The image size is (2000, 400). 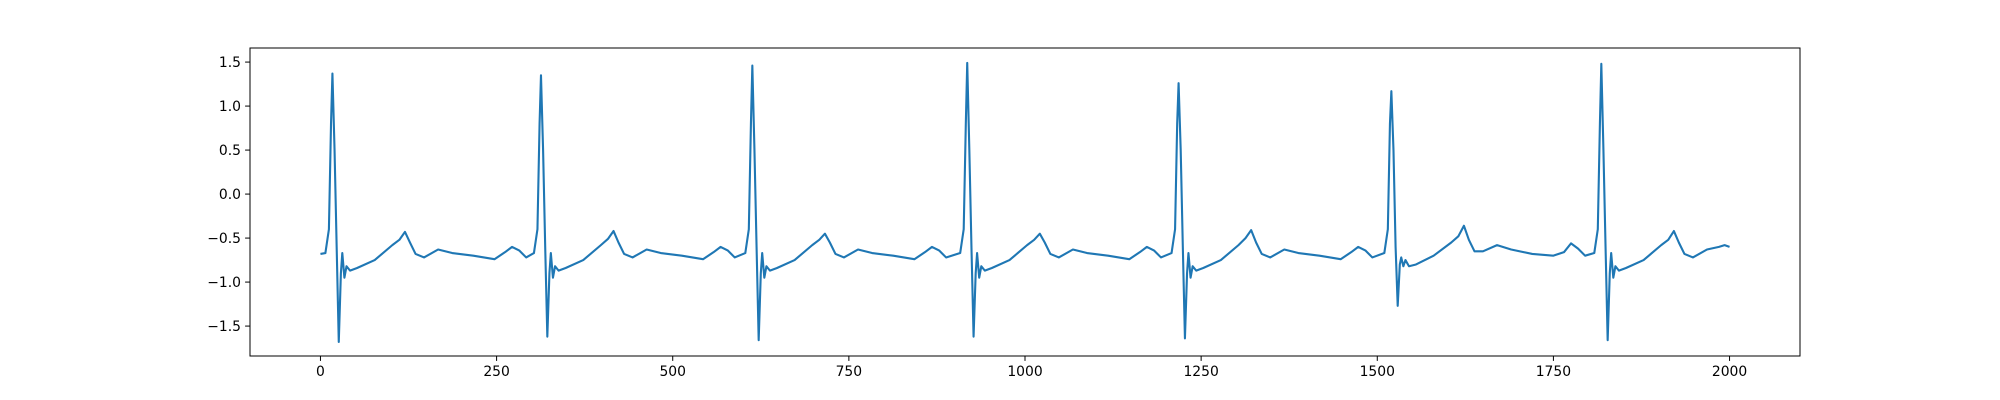 I want to click on x-tick-label: 2000, so click(x=1729, y=372).